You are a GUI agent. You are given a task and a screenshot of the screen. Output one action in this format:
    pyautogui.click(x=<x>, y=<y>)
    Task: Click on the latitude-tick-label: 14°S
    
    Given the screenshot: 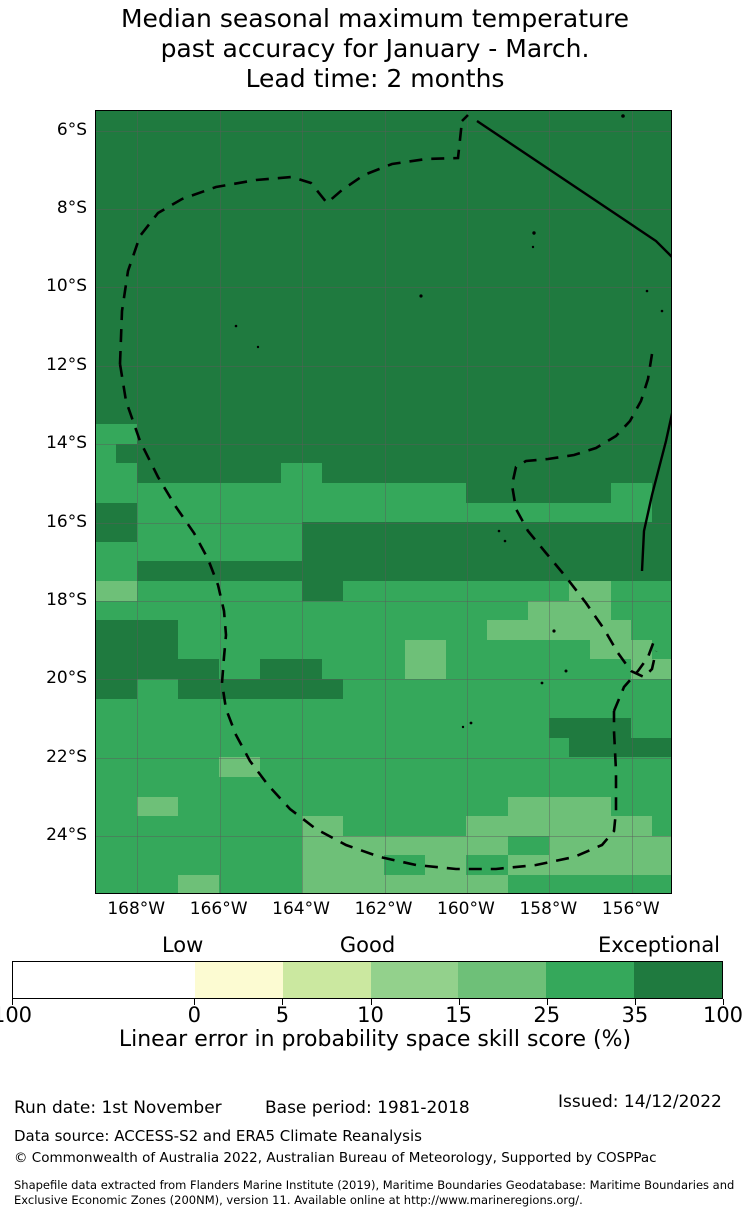 What is the action you would take?
    pyautogui.click(x=66, y=443)
    